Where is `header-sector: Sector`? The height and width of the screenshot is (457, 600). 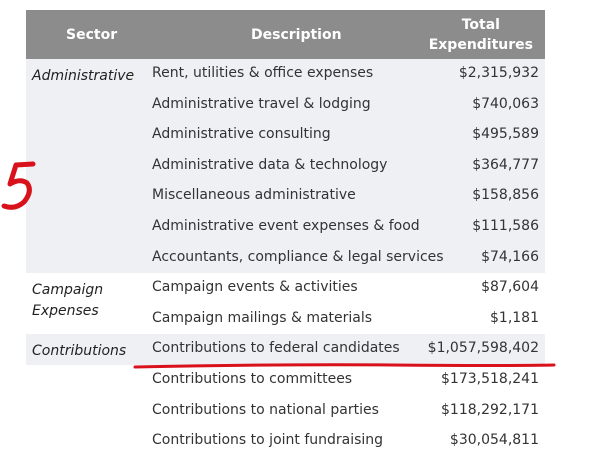 header-sector: Sector is located at coordinates (92, 35).